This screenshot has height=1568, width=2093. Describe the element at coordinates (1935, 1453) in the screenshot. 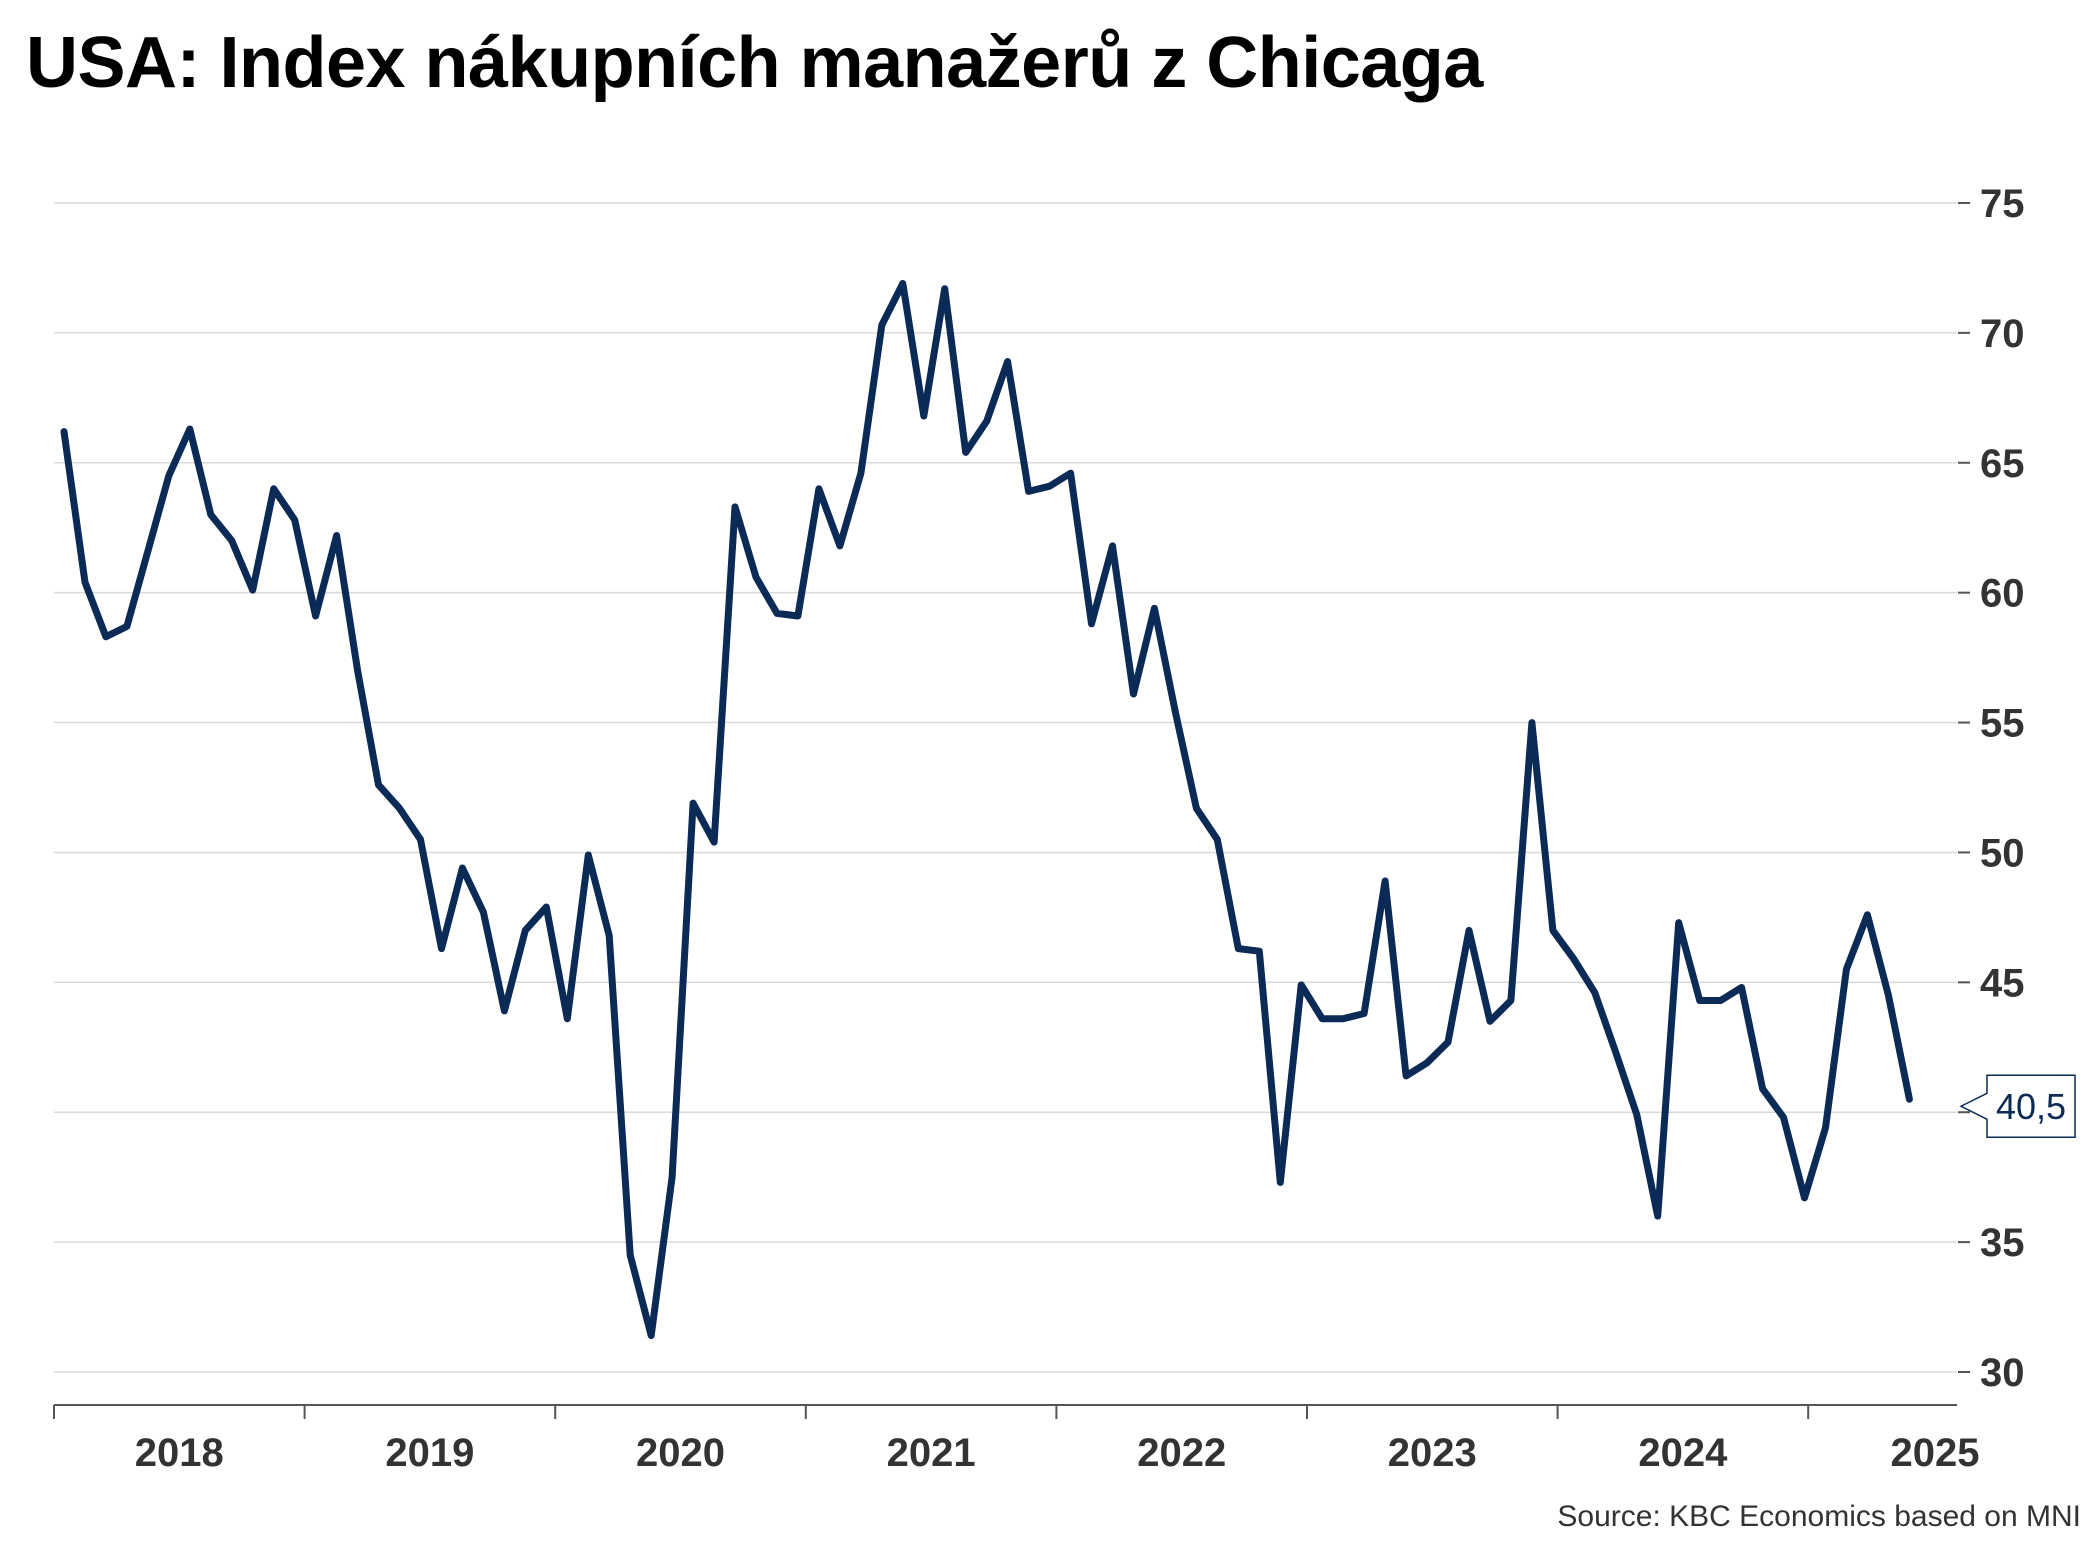

I see `x-tick-label-2025: 2025` at that location.